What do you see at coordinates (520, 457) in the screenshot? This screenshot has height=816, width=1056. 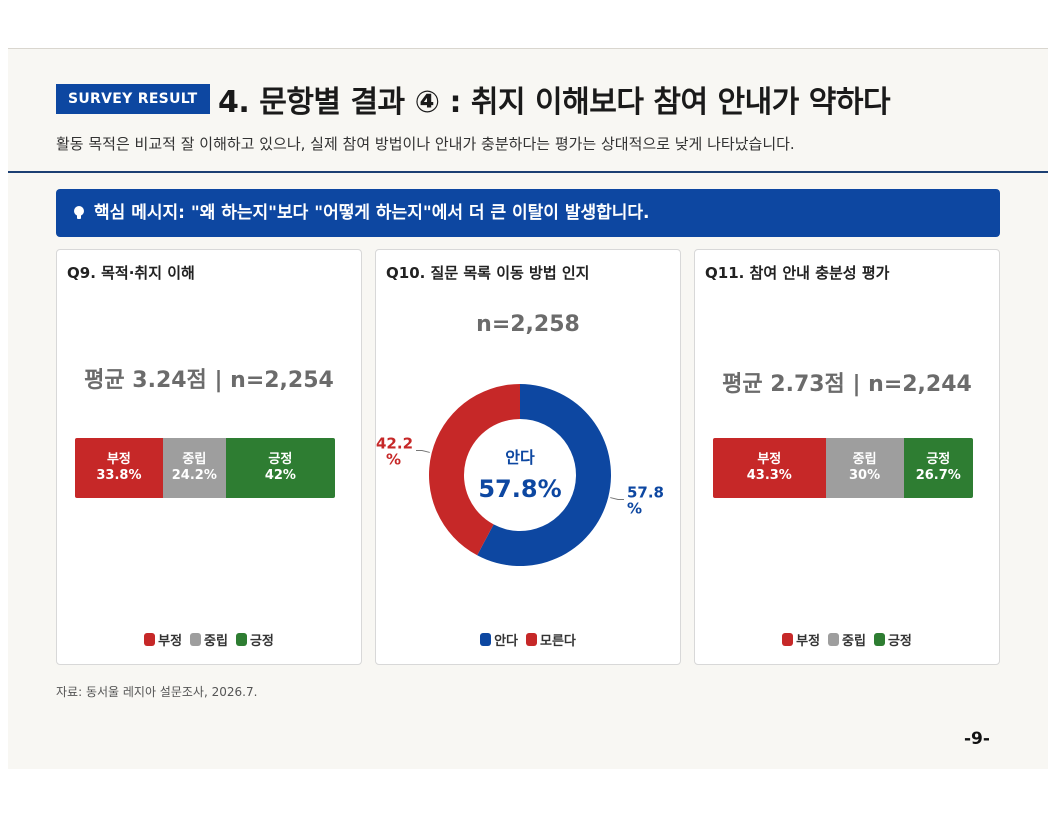 I see `q10-center-label: 안다` at bounding box center [520, 457].